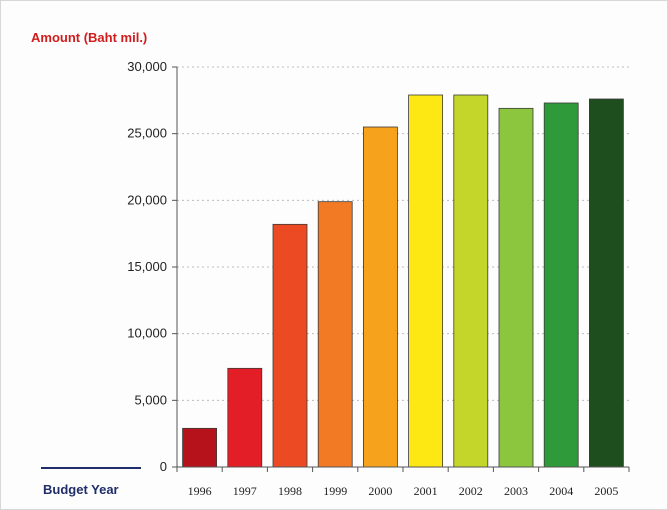  I want to click on bar-1997, so click(245, 417).